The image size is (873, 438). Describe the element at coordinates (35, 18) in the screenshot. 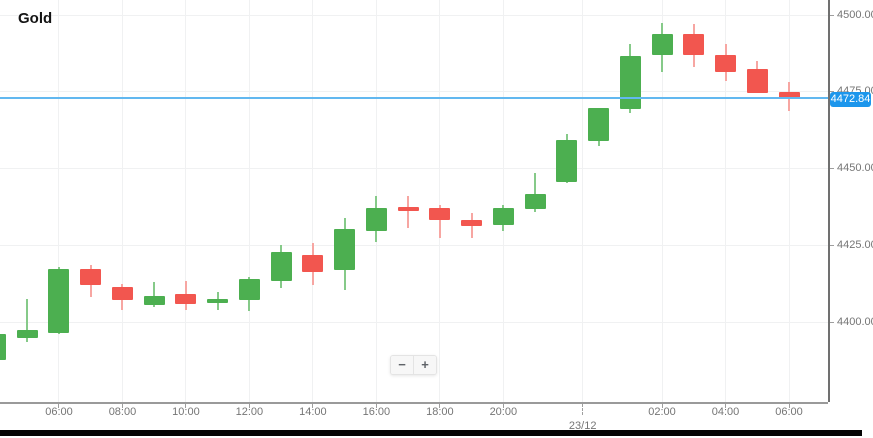

I see `symbol-title: Gold` at that location.